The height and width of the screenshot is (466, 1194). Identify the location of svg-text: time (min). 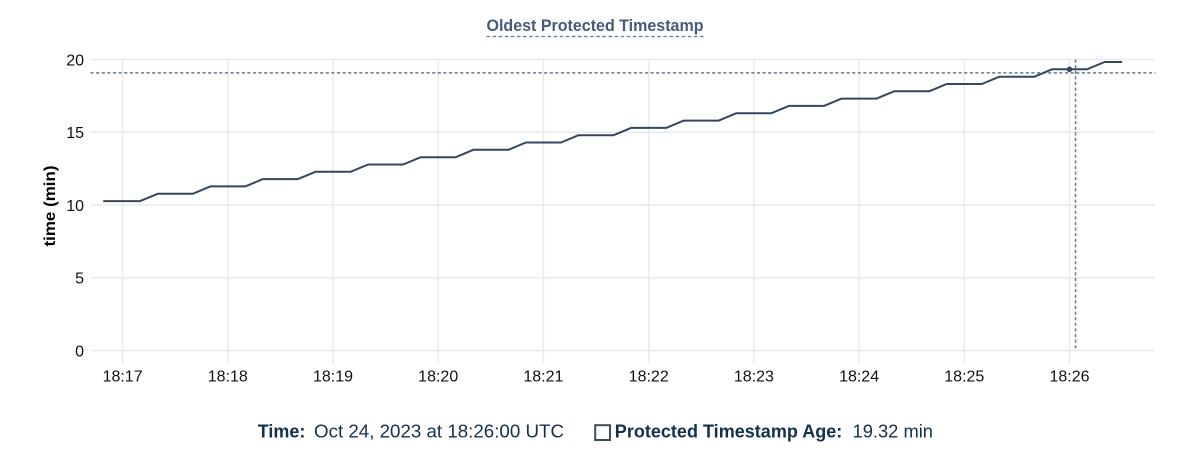
(50, 206).